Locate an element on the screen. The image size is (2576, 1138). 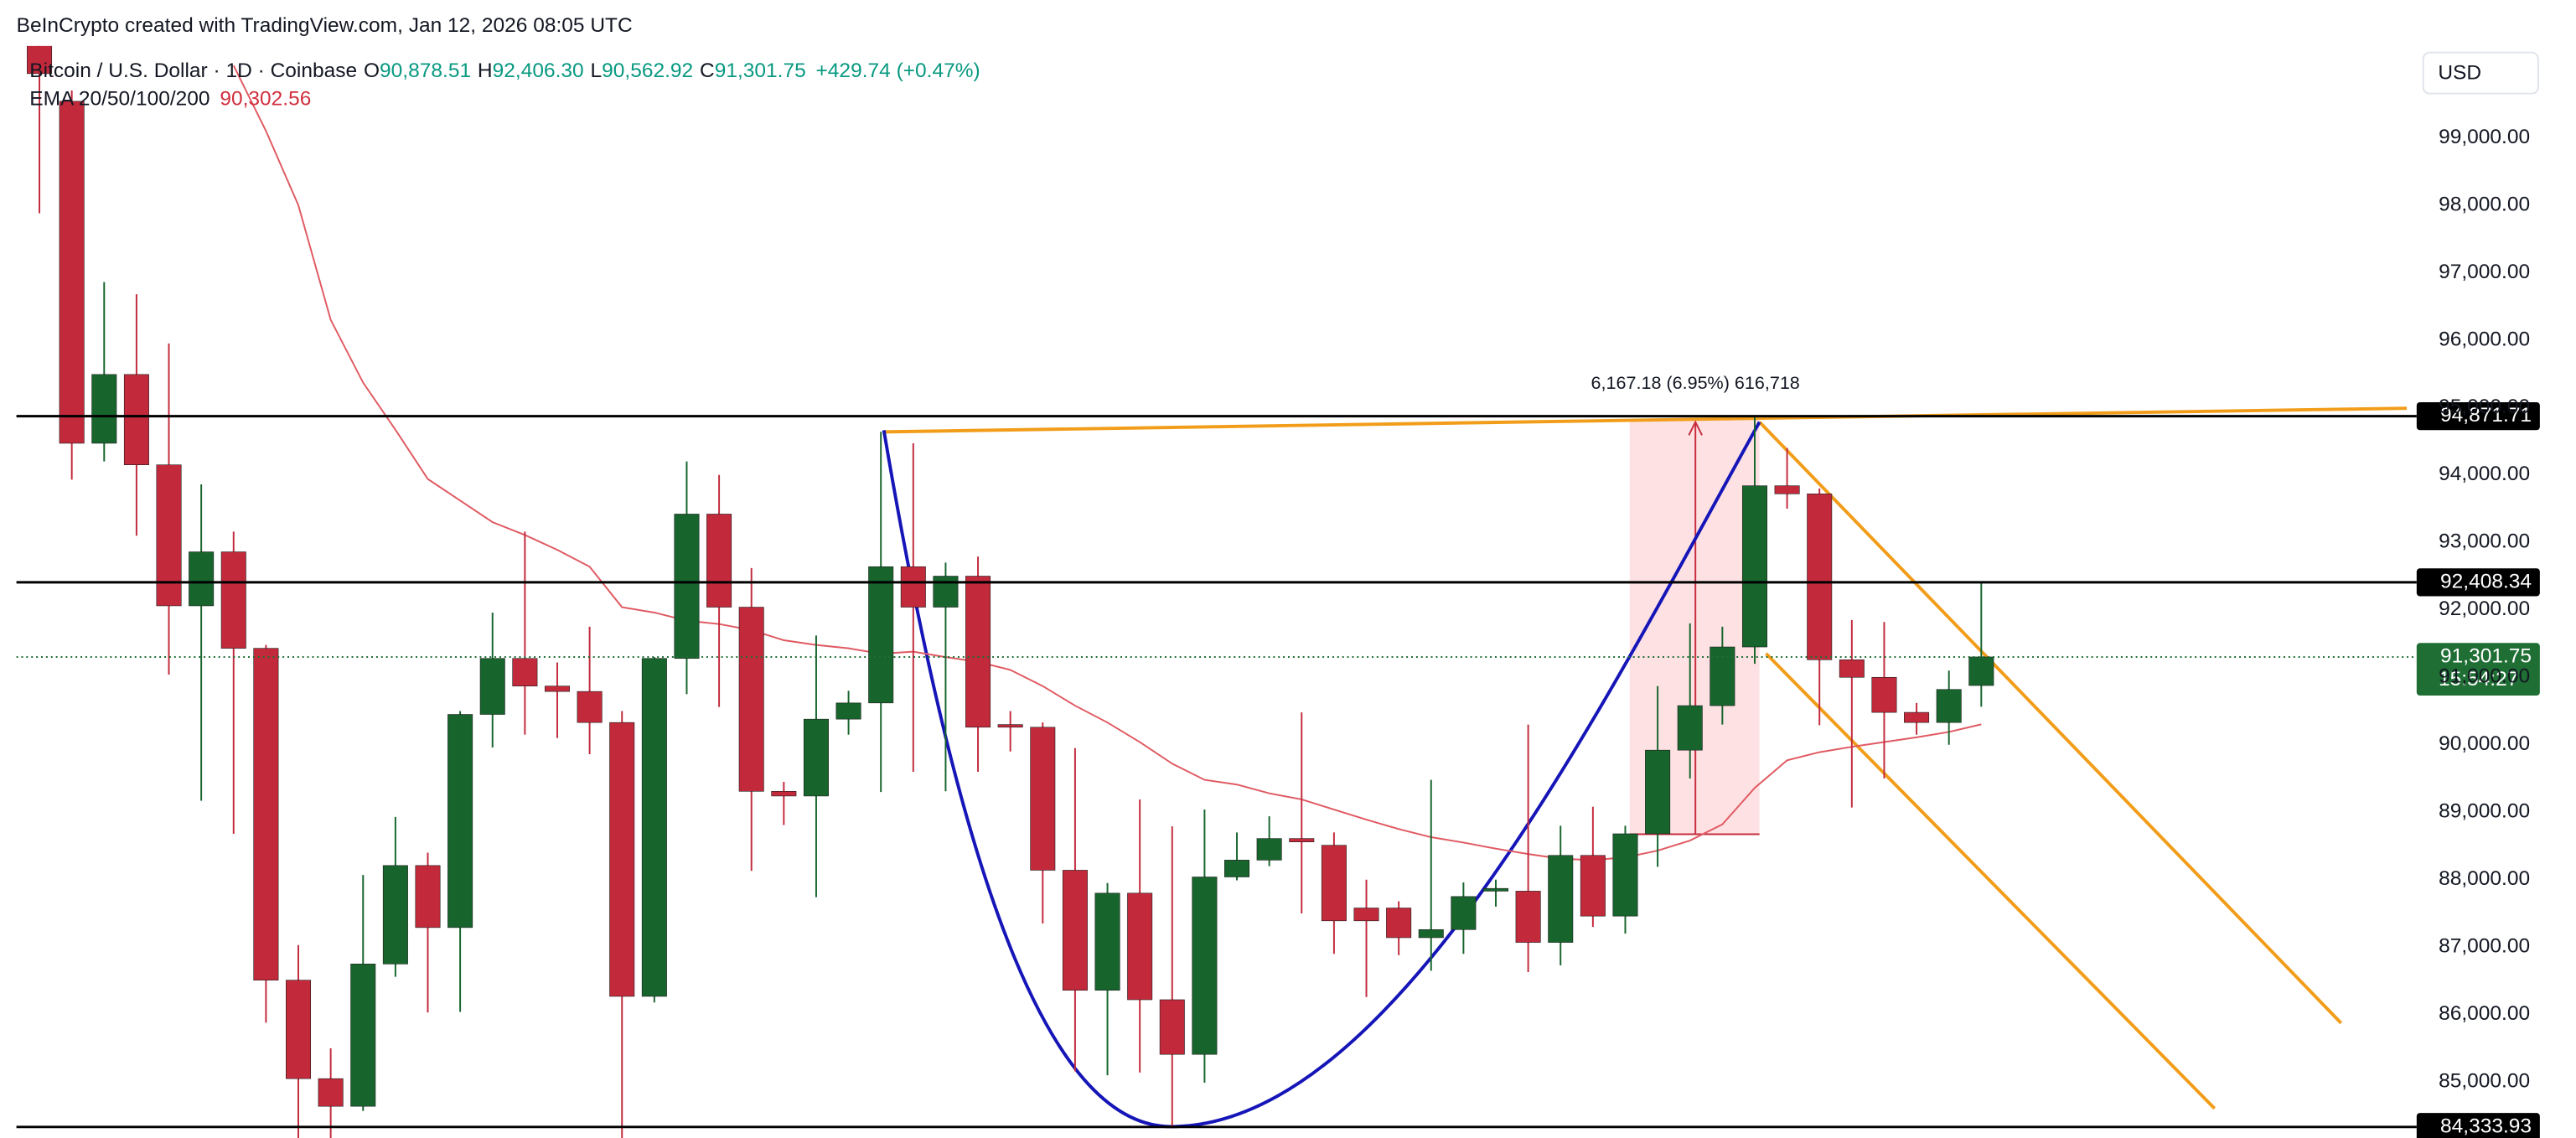
price-label: 91,301.75 is located at coordinates (2486, 655).